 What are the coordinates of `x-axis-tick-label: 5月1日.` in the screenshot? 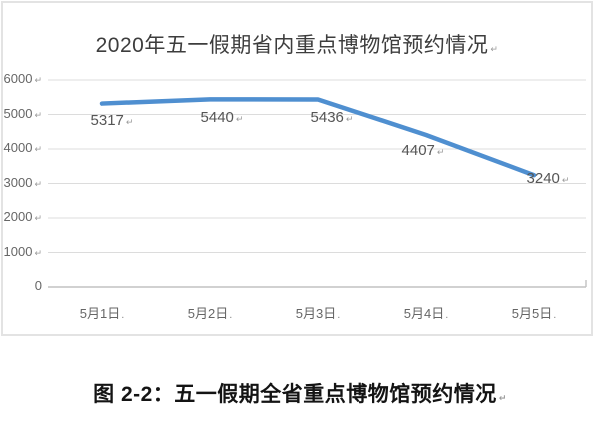 It's located at (102, 313).